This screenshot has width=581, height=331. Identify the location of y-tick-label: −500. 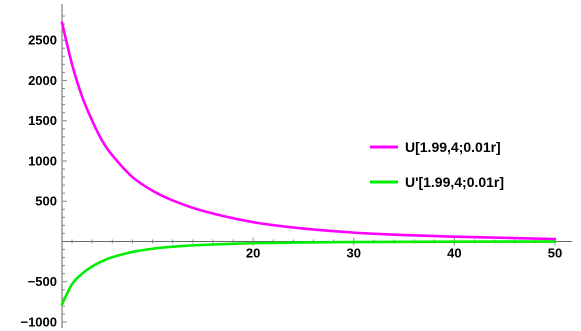
(42, 281).